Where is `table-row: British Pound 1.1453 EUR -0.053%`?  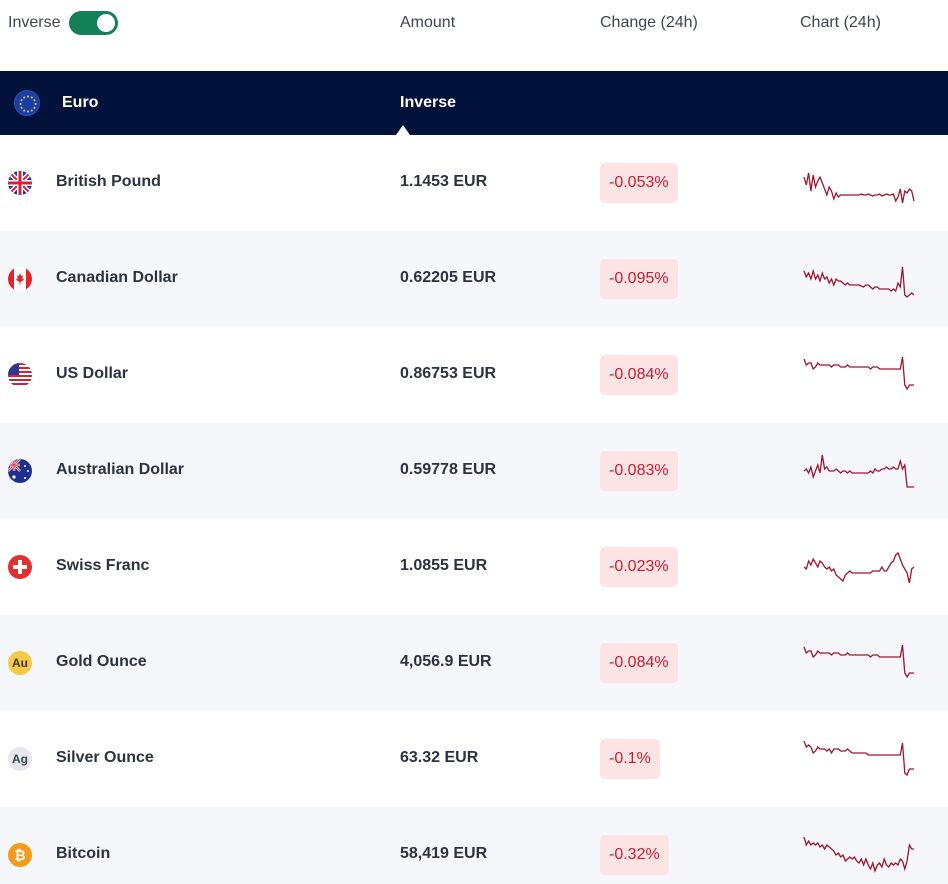 table-row: British Pound 1.1453 EUR -0.053% is located at coordinates (474, 183).